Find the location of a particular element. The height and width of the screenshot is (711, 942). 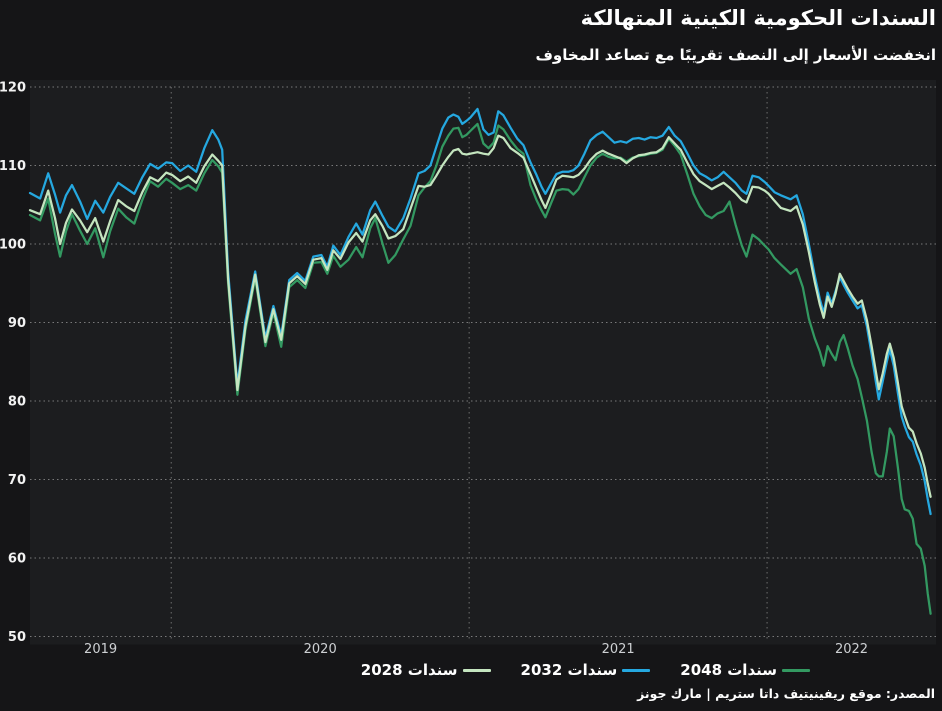

legend-item-2028: سندات 2028 is located at coordinates (426, 670).